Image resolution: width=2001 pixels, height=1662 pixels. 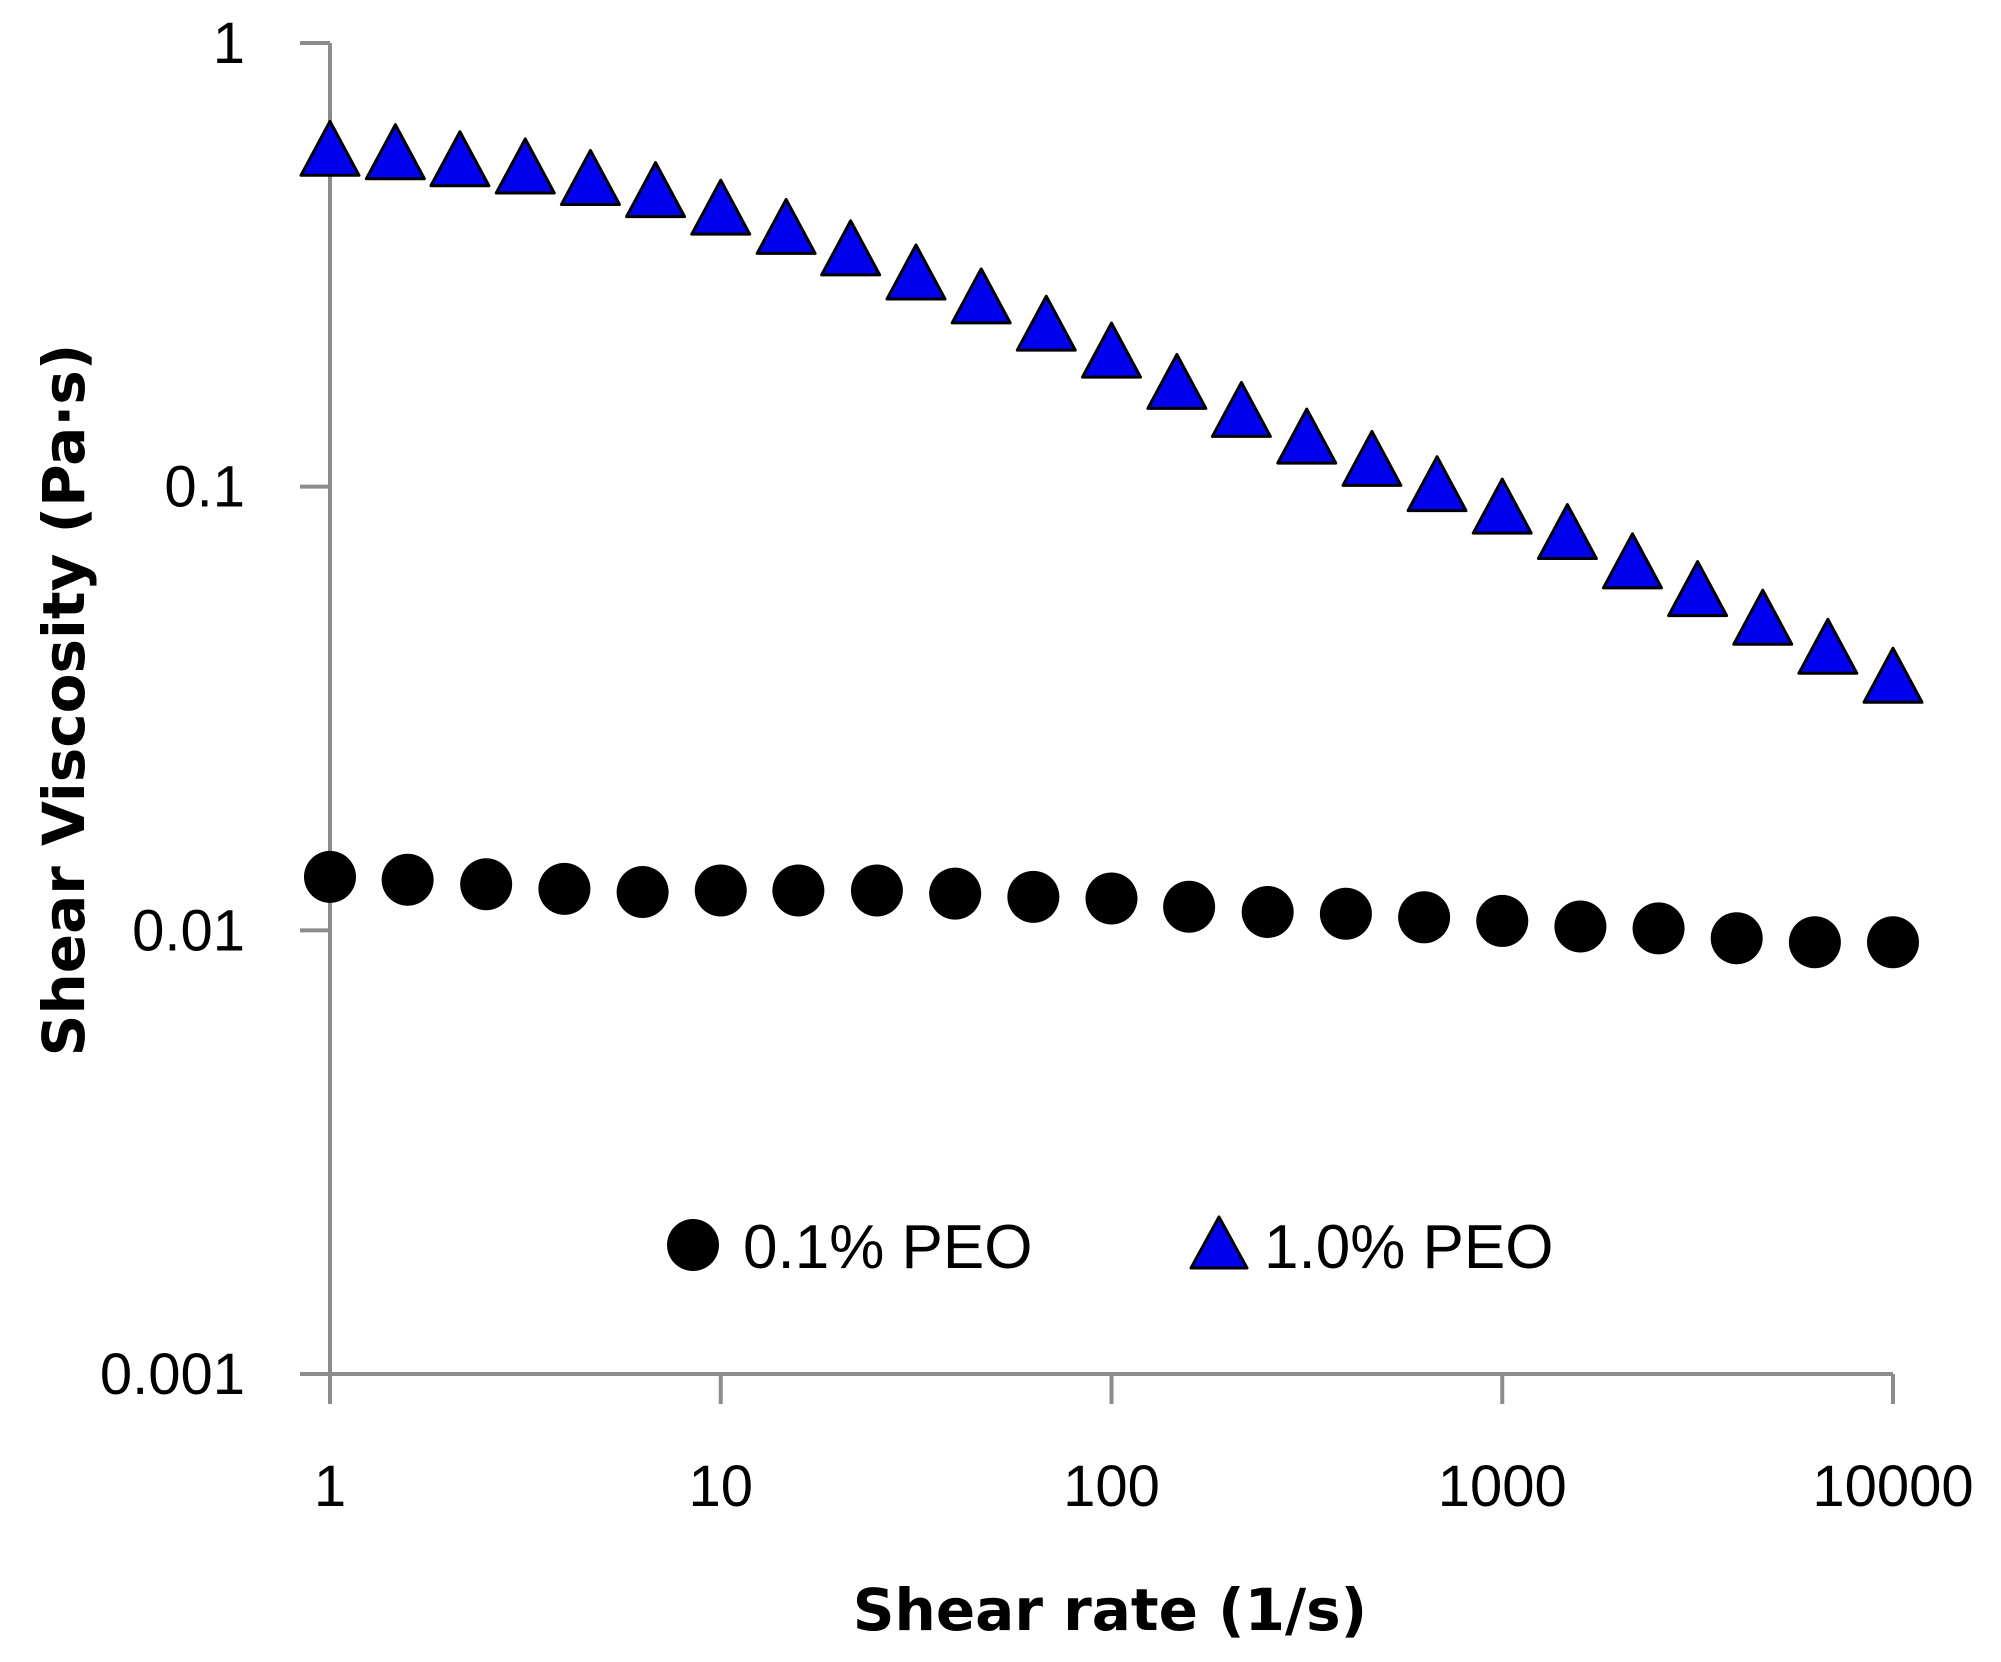 What do you see at coordinates (229, 43) in the screenshot?
I see `y-tick-label: 1` at bounding box center [229, 43].